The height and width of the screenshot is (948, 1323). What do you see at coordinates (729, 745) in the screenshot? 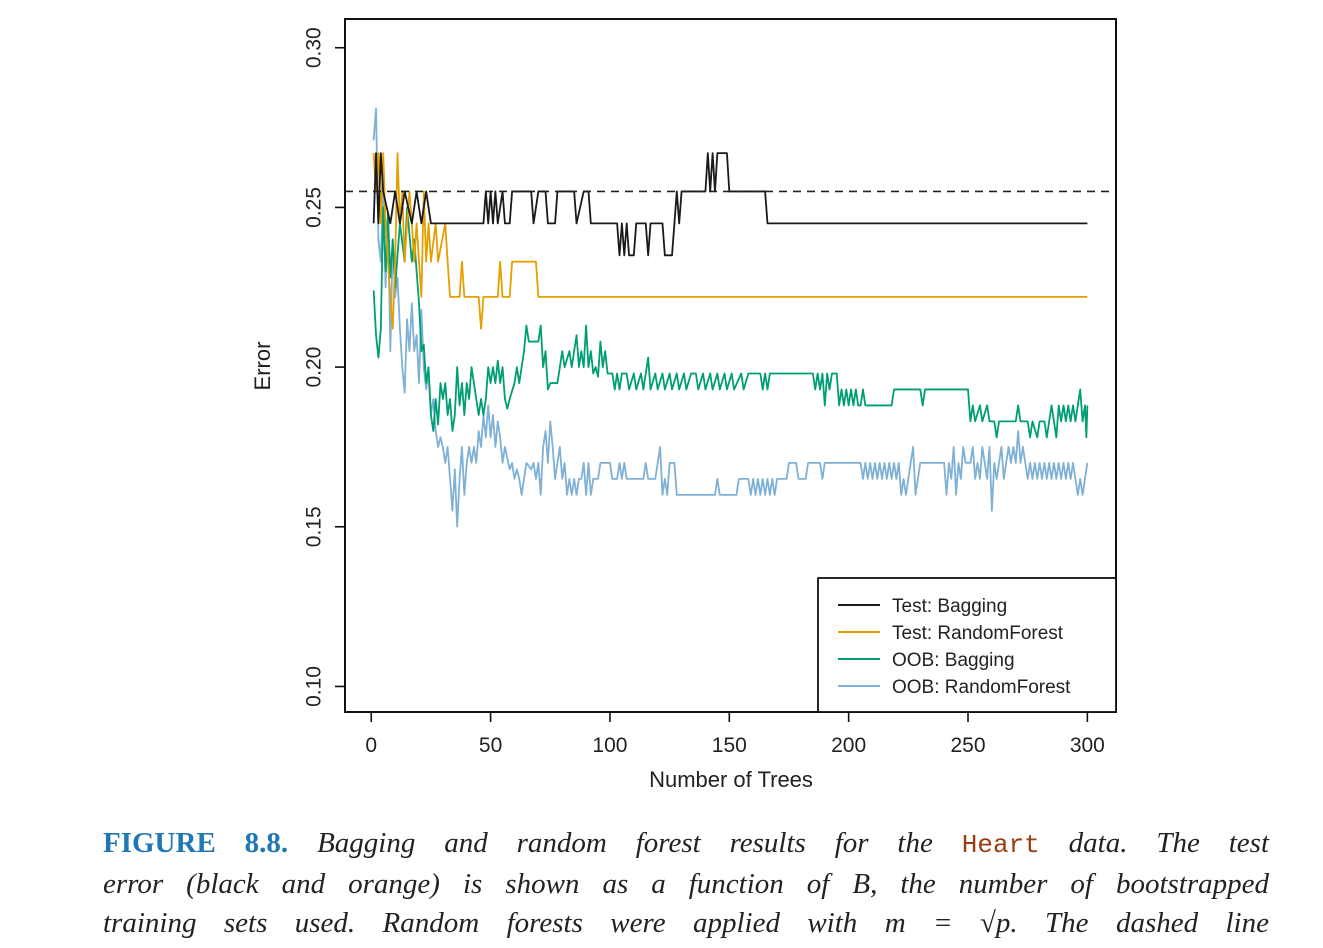
I see `x-tick-label: 150` at bounding box center [729, 745].